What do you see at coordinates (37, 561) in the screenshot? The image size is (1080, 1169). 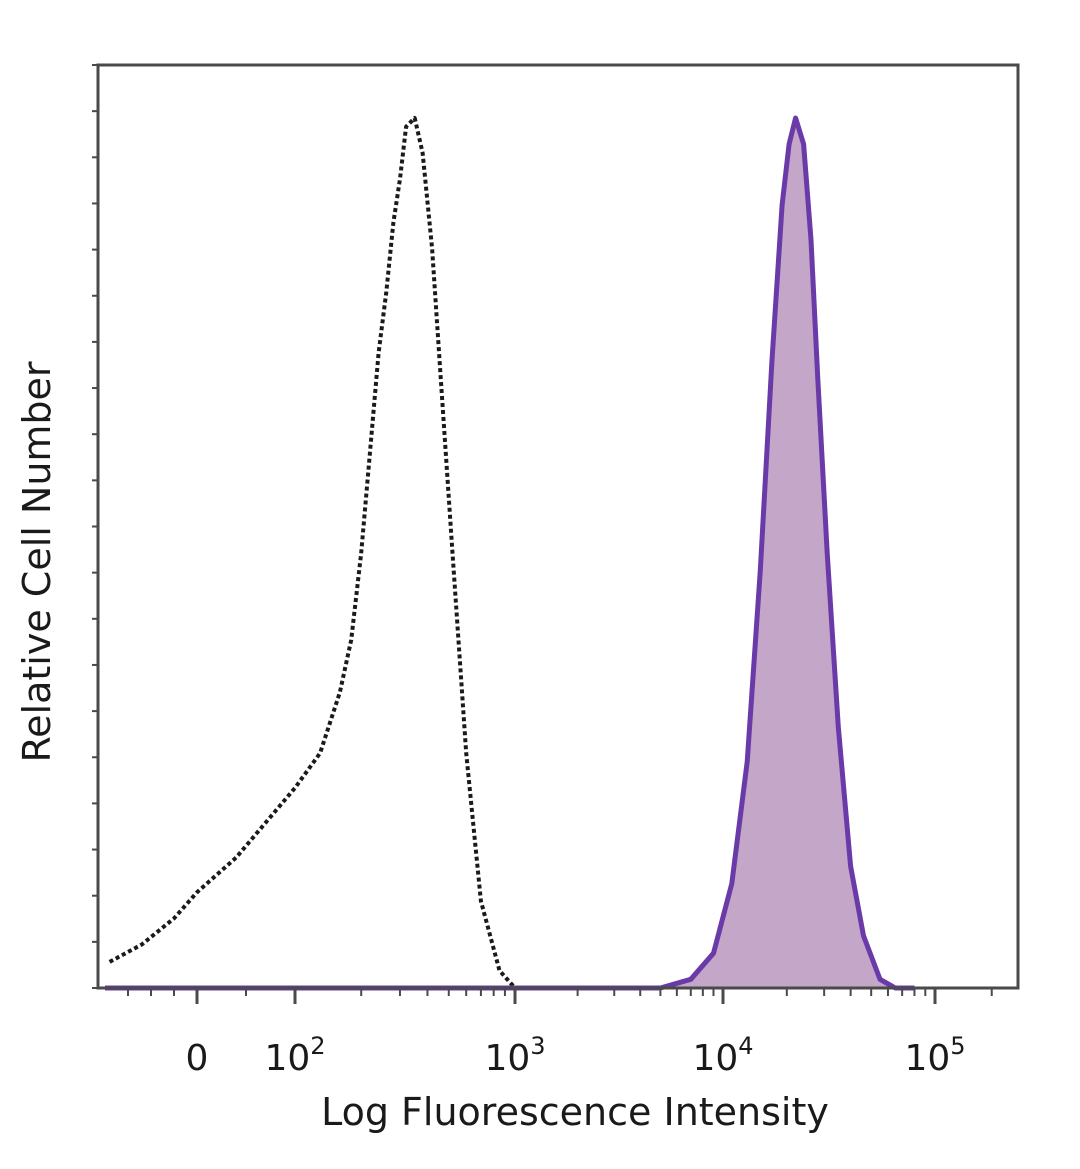 I see `y-axis-title: Relative Cell Number` at bounding box center [37, 561].